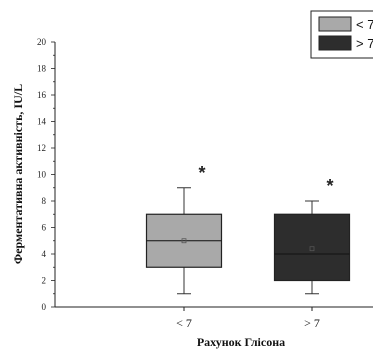 This screenshot has height=355, width=373. I want to click on y-tick-label: 0, so click(44, 307).